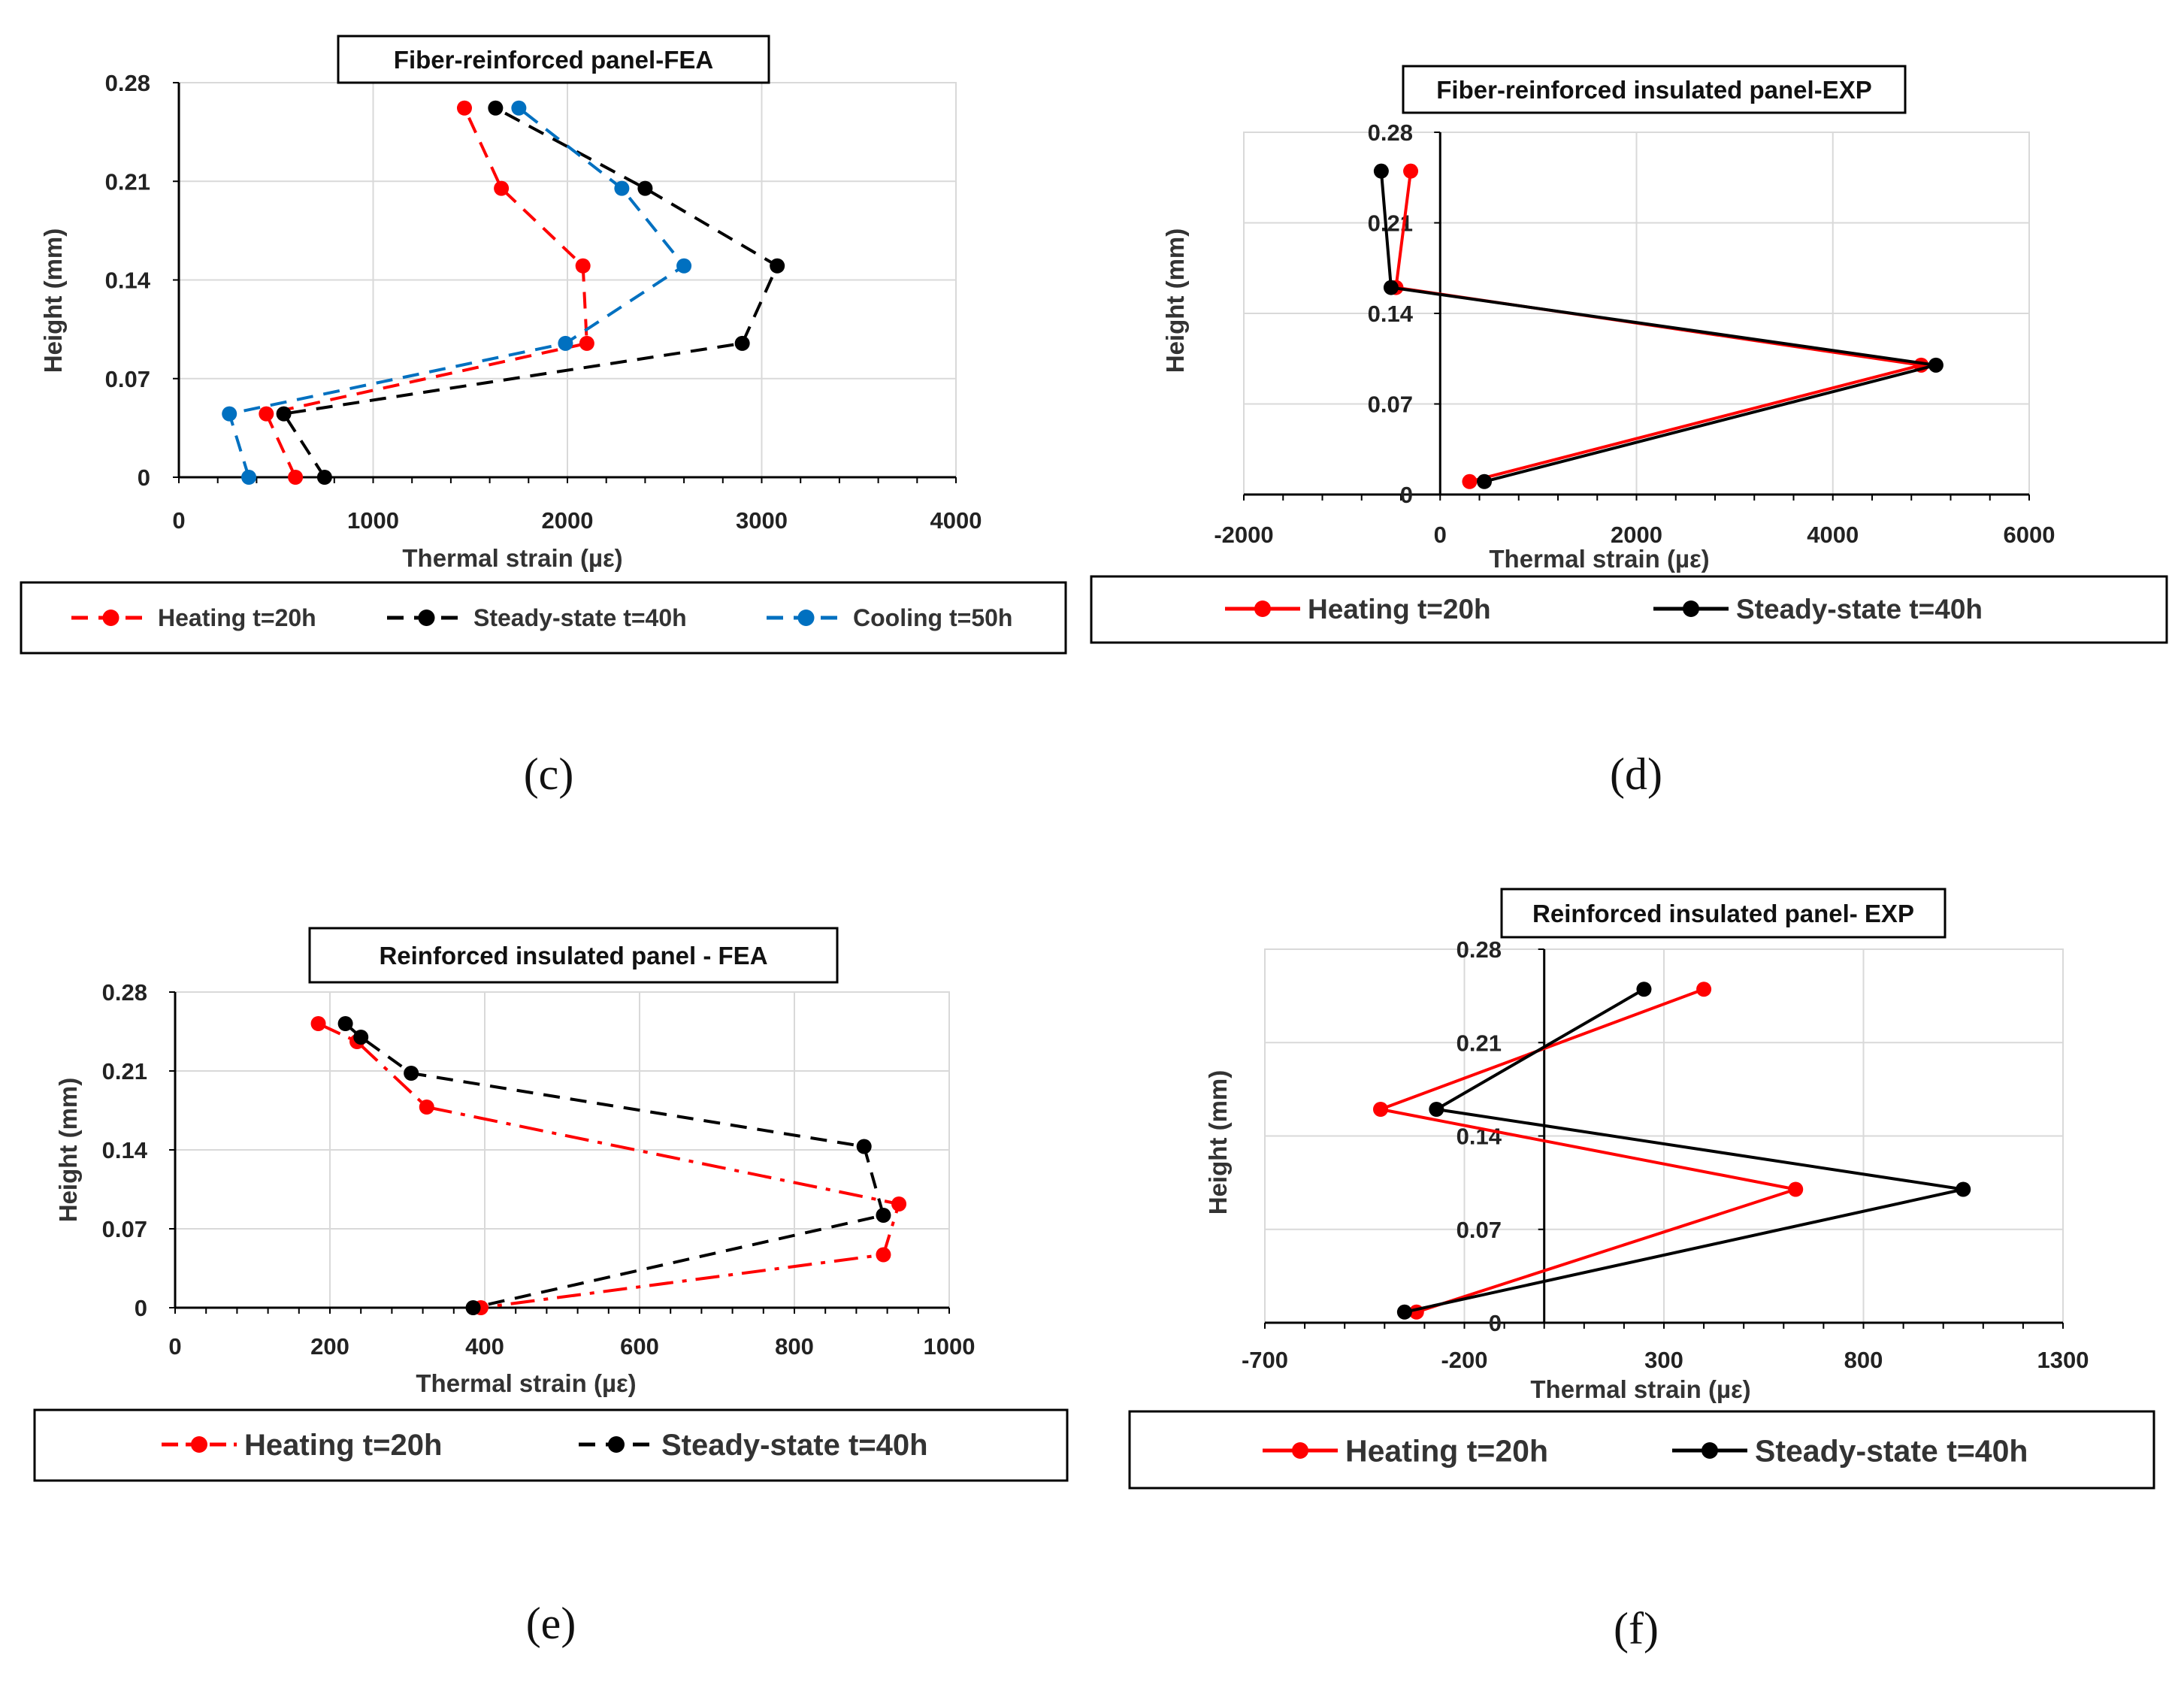 This screenshot has width=2184, height=1691. I want to click on panel-label: (c), so click(549, 774).